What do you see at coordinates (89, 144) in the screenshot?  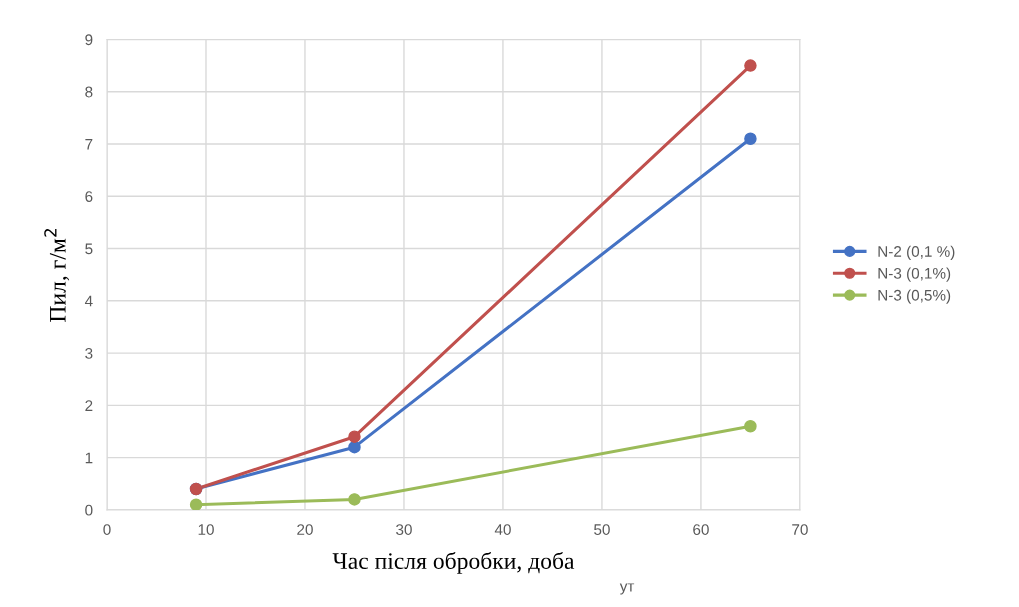 I see `y-tick-label: 7` at bounding box center [89, 144].